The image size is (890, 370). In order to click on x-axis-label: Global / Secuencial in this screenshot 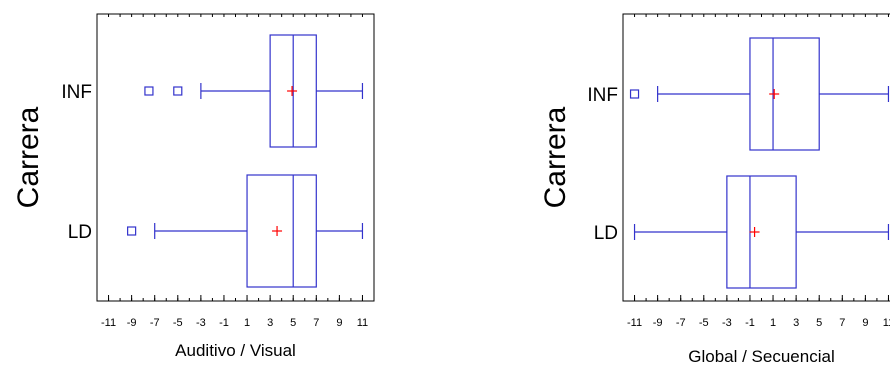, I will do `click(761, 356)`.